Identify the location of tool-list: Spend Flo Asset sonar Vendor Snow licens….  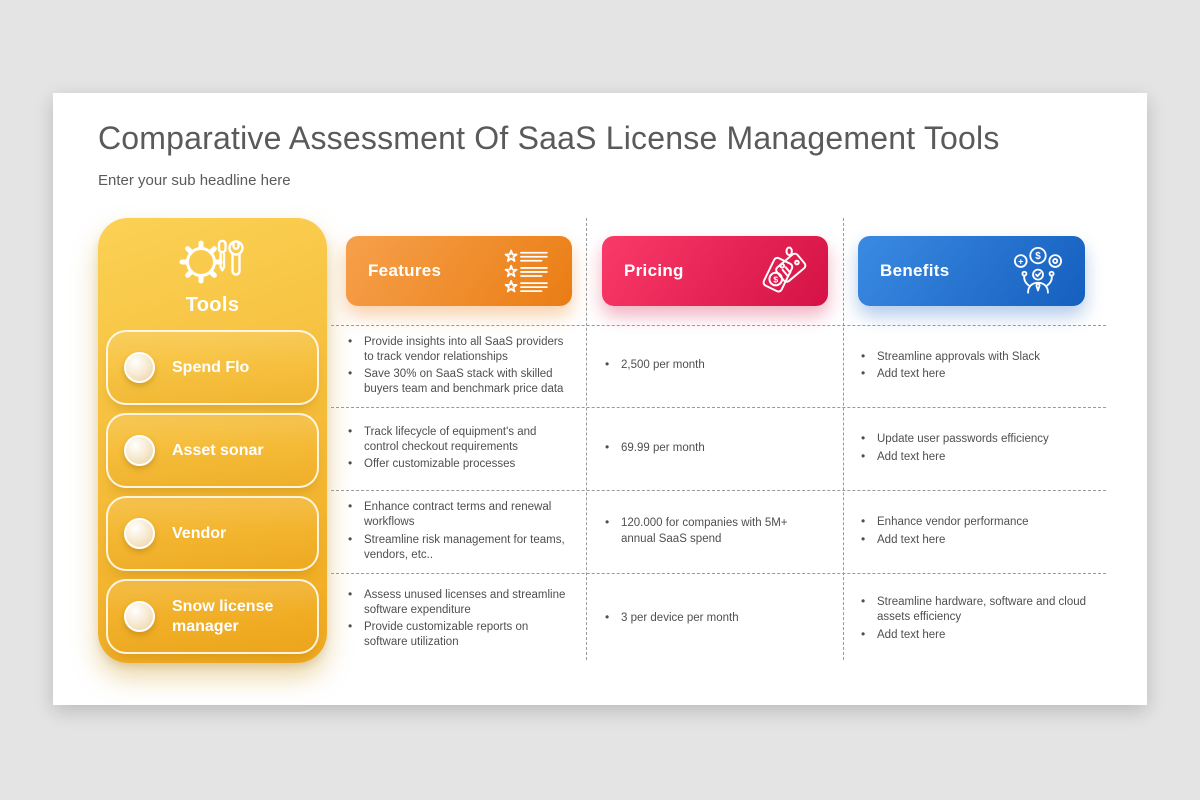
(212, 496).